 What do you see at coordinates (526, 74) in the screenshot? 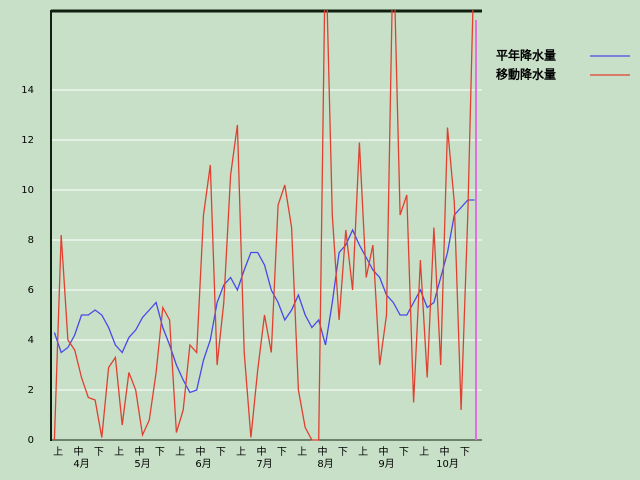
I see `legend-label: 移動降水量` at bounding box center [526, 74].